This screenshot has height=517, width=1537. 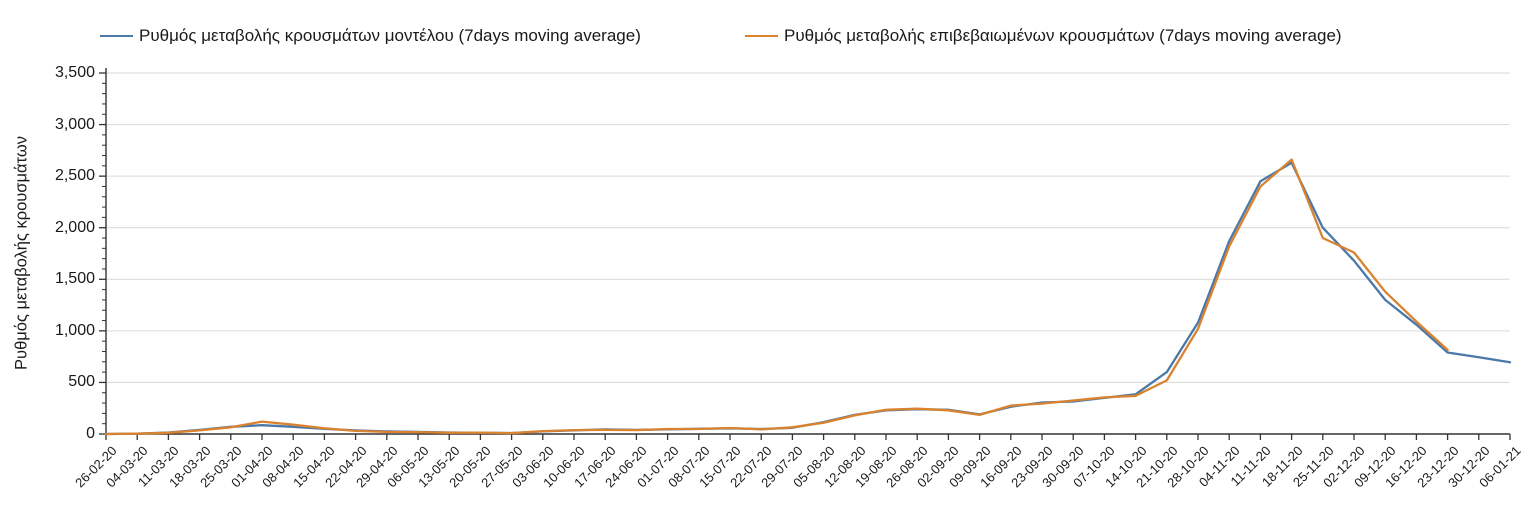 I want to click on legend-line-confirmed-icon, so click(x=761, y=36).